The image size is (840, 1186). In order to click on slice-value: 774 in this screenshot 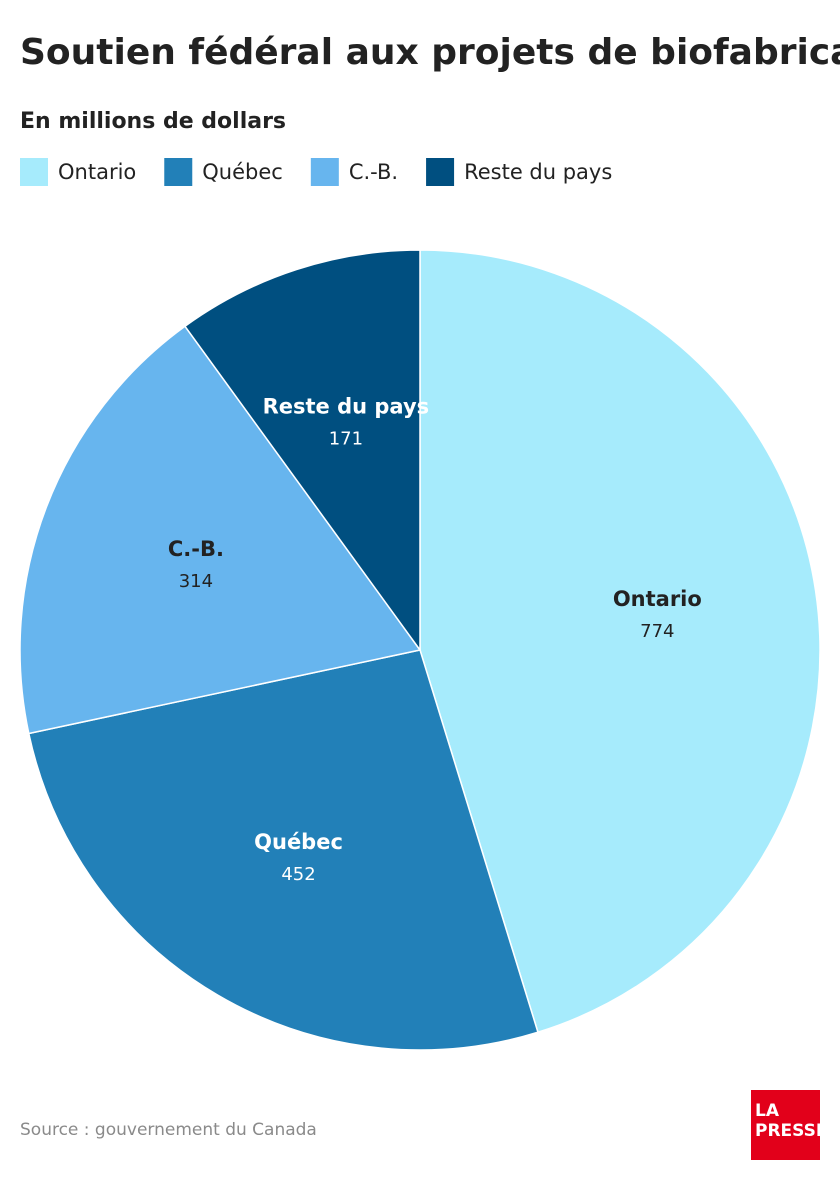, I will do `click(657, 631)`.